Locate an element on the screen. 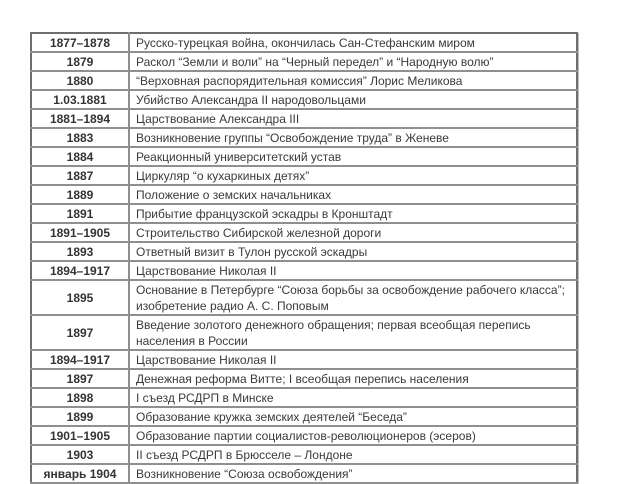  date-cell: 1895 is located at coordinates (80, 297).